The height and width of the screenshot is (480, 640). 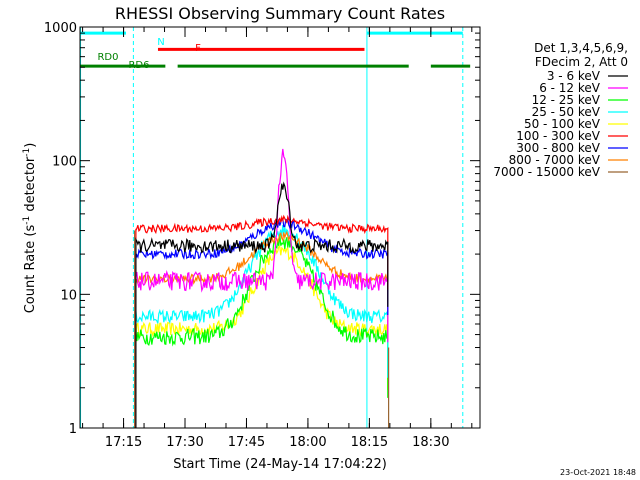 What do you see at coordinates (160, 42) in the screenshot?
I see `flag-label-n: N` at bounding box center [160, 42].